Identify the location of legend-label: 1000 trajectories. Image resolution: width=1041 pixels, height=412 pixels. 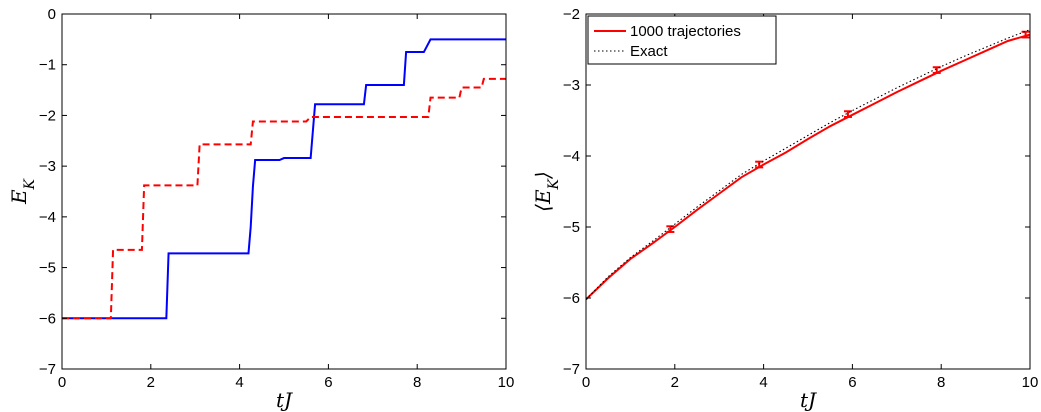
(685, 31).